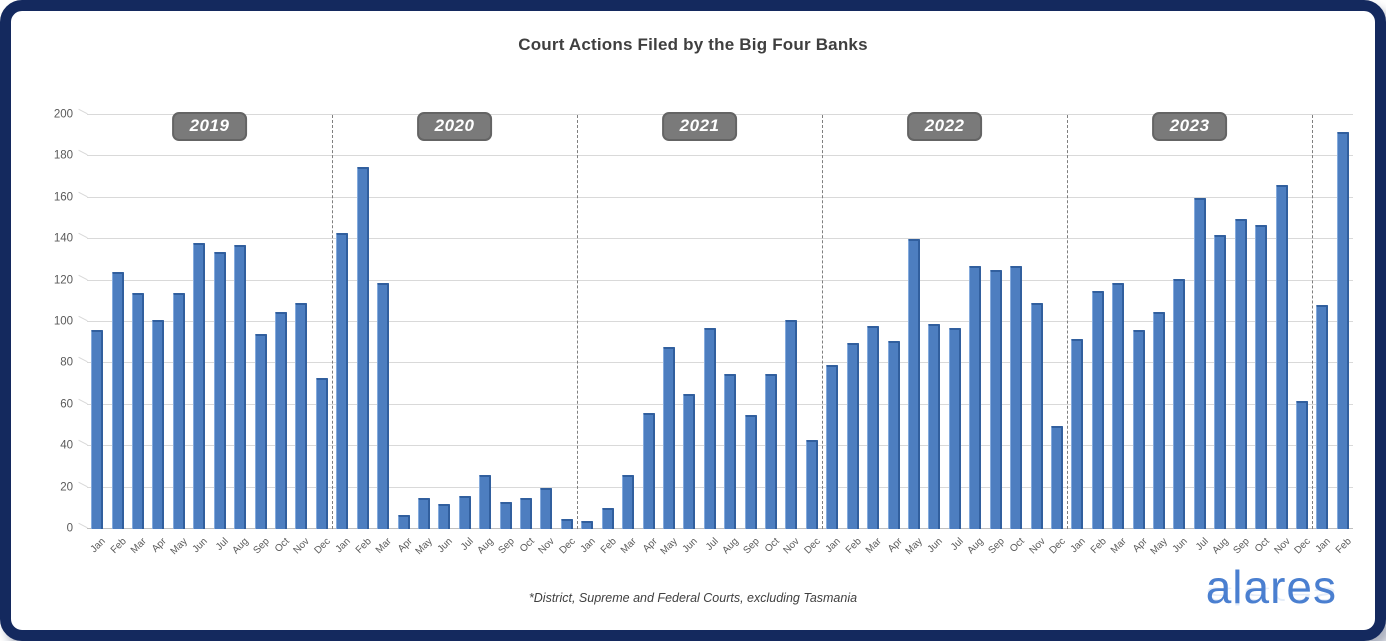  What do you see at coordinates (730, 451) in the screenshot?
I see `bar-2021-Aug` at bounding box center [730, 451].